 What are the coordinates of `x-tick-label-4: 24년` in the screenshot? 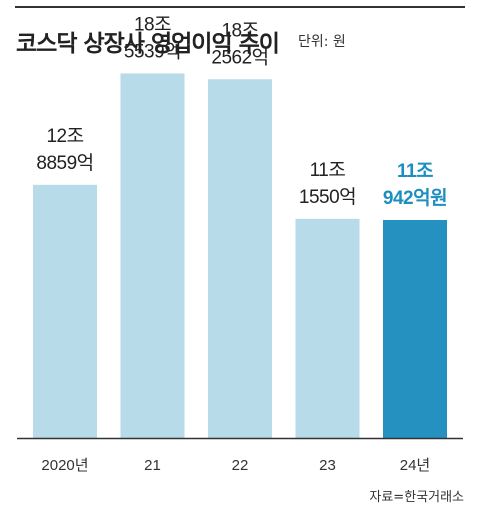 It's located at (415, 465).